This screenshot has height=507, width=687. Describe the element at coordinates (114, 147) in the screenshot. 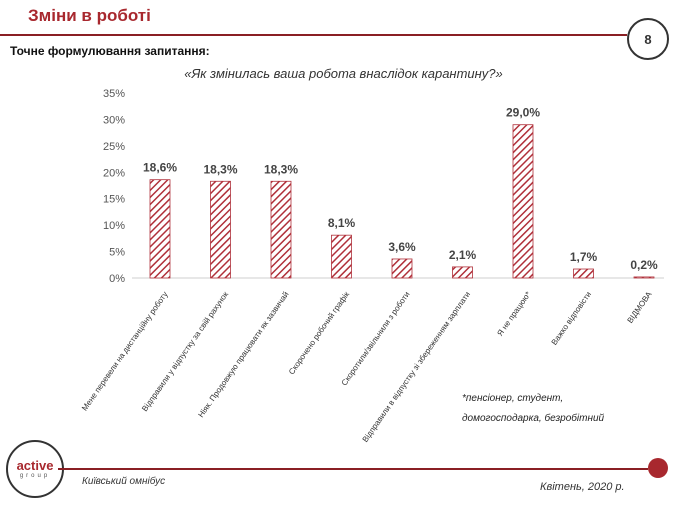

I see `y-tick-label: 25%` at that location.